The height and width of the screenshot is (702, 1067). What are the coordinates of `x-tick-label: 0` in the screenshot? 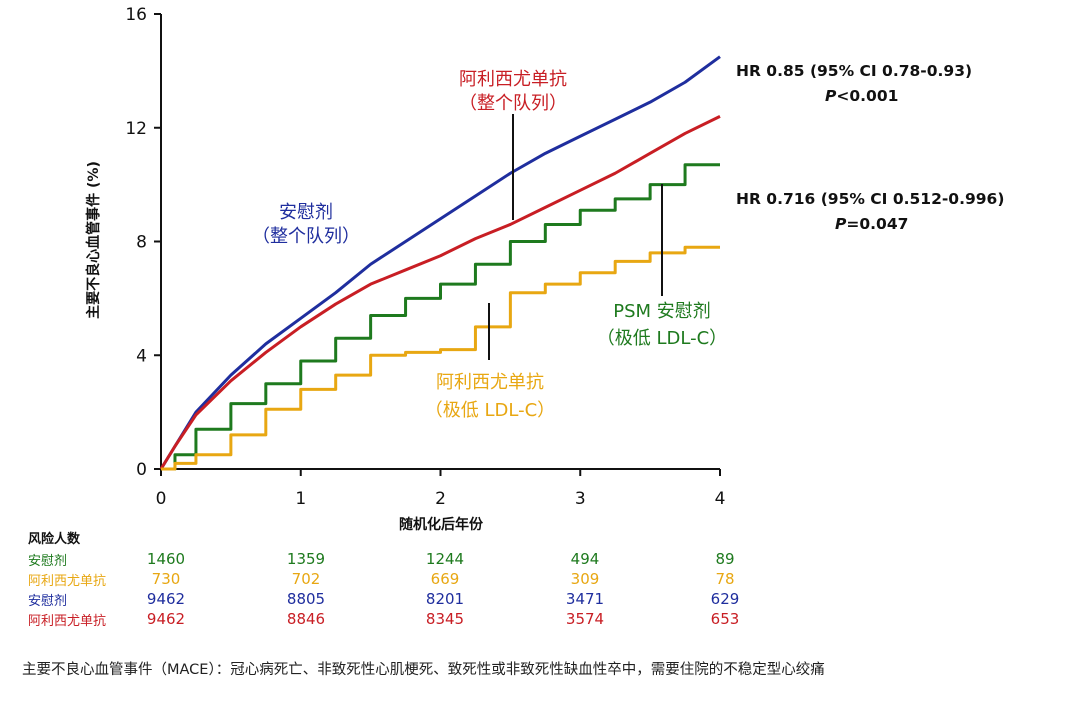 It's located at (161, 499).